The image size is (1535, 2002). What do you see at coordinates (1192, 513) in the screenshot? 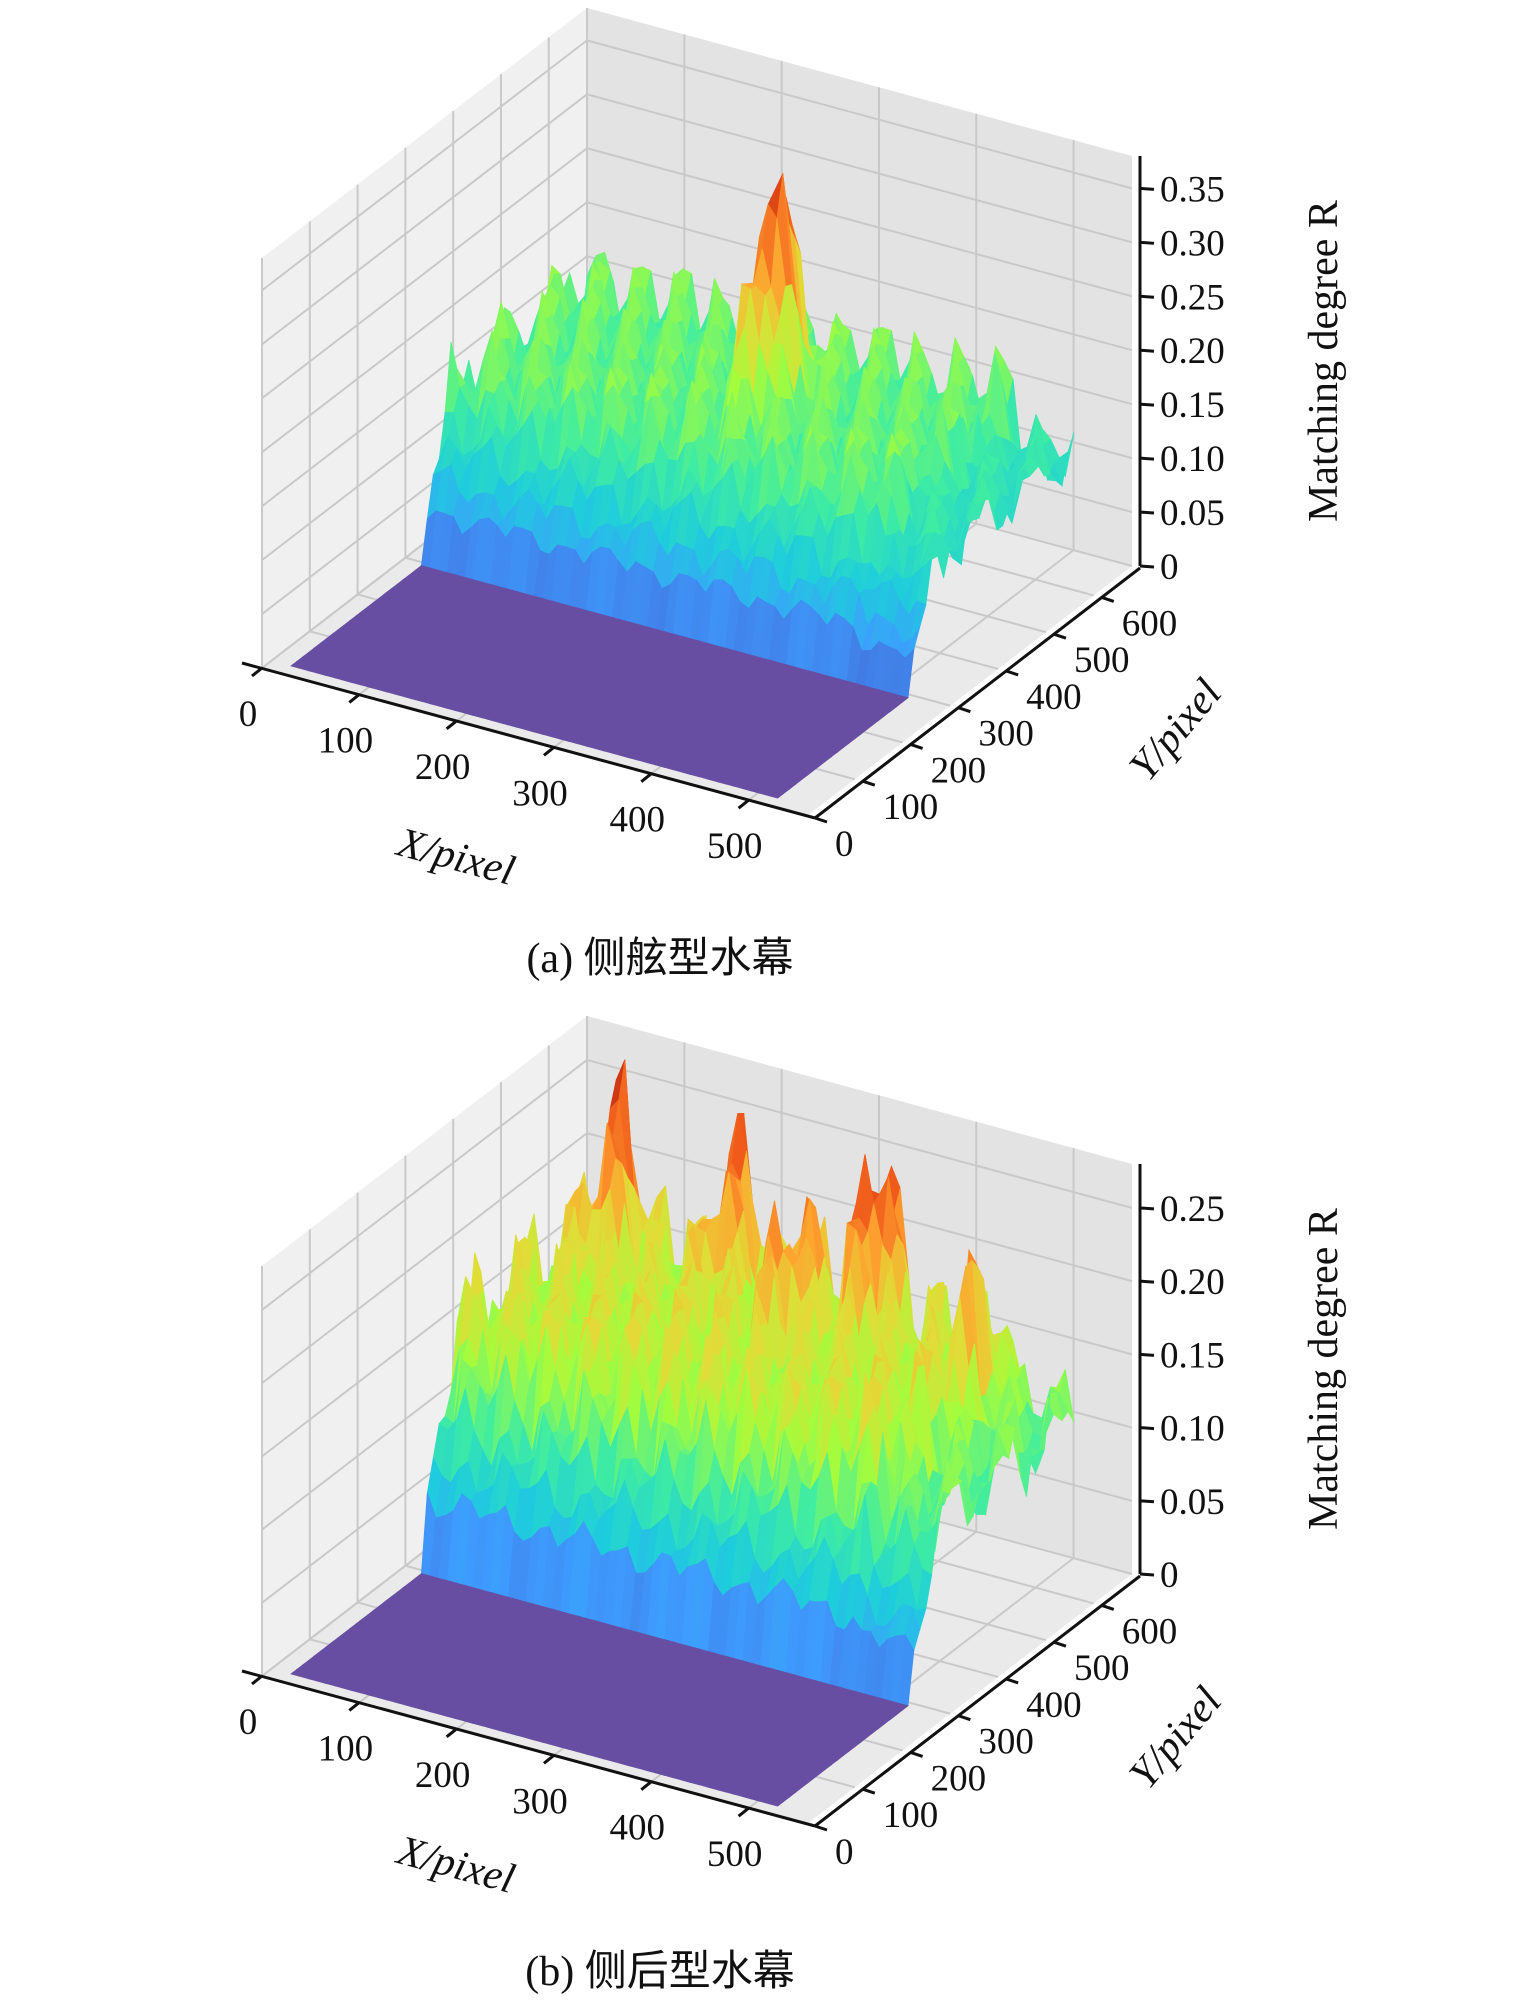
I see `z-tick-label: 0.05` at bounding box center [1192, 513].